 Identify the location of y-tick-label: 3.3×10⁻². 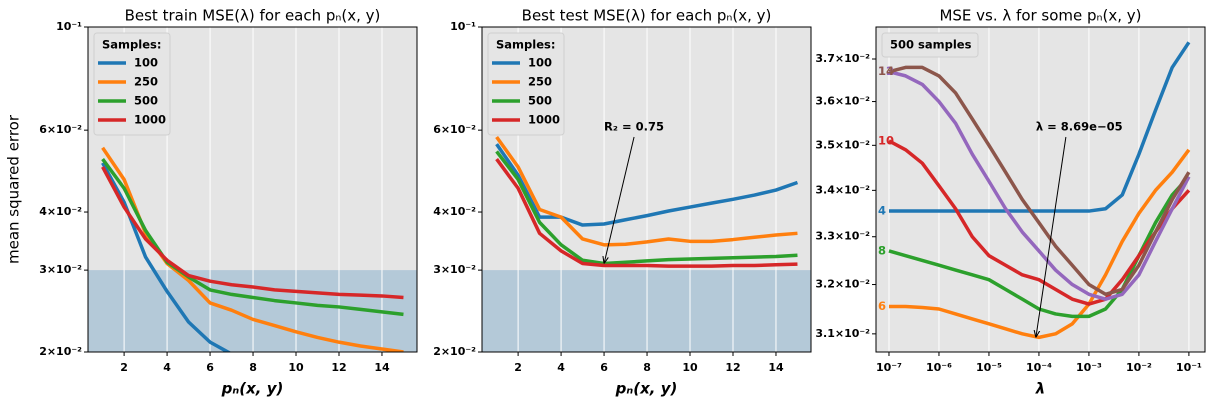
(842, 236).